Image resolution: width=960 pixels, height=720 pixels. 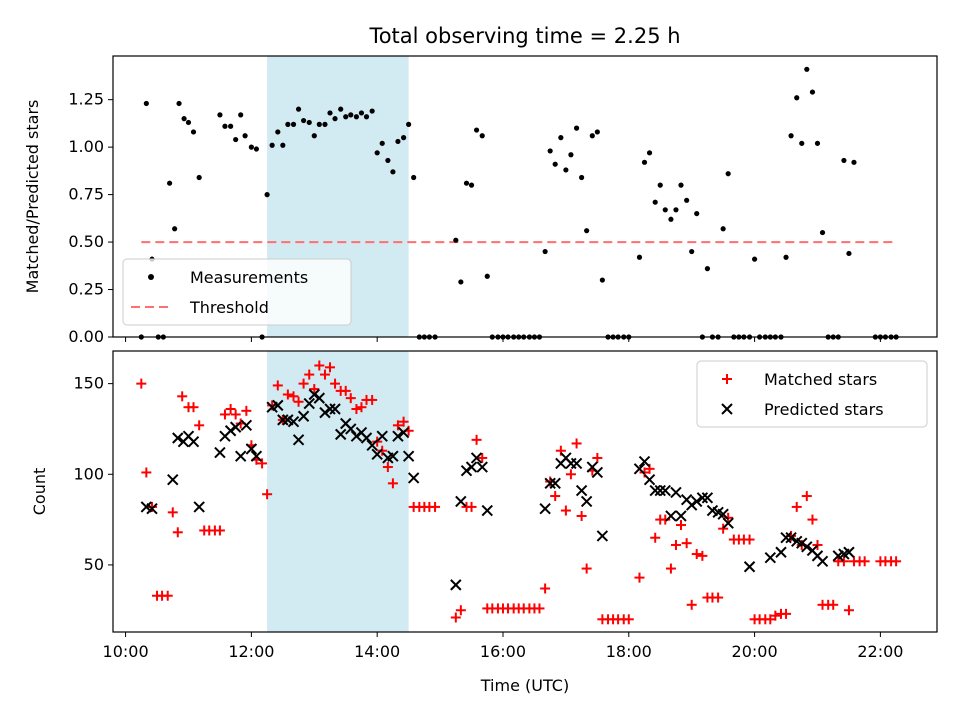 I want to click on bottom-y-tick-label: 150, so click(x=88, y=383).